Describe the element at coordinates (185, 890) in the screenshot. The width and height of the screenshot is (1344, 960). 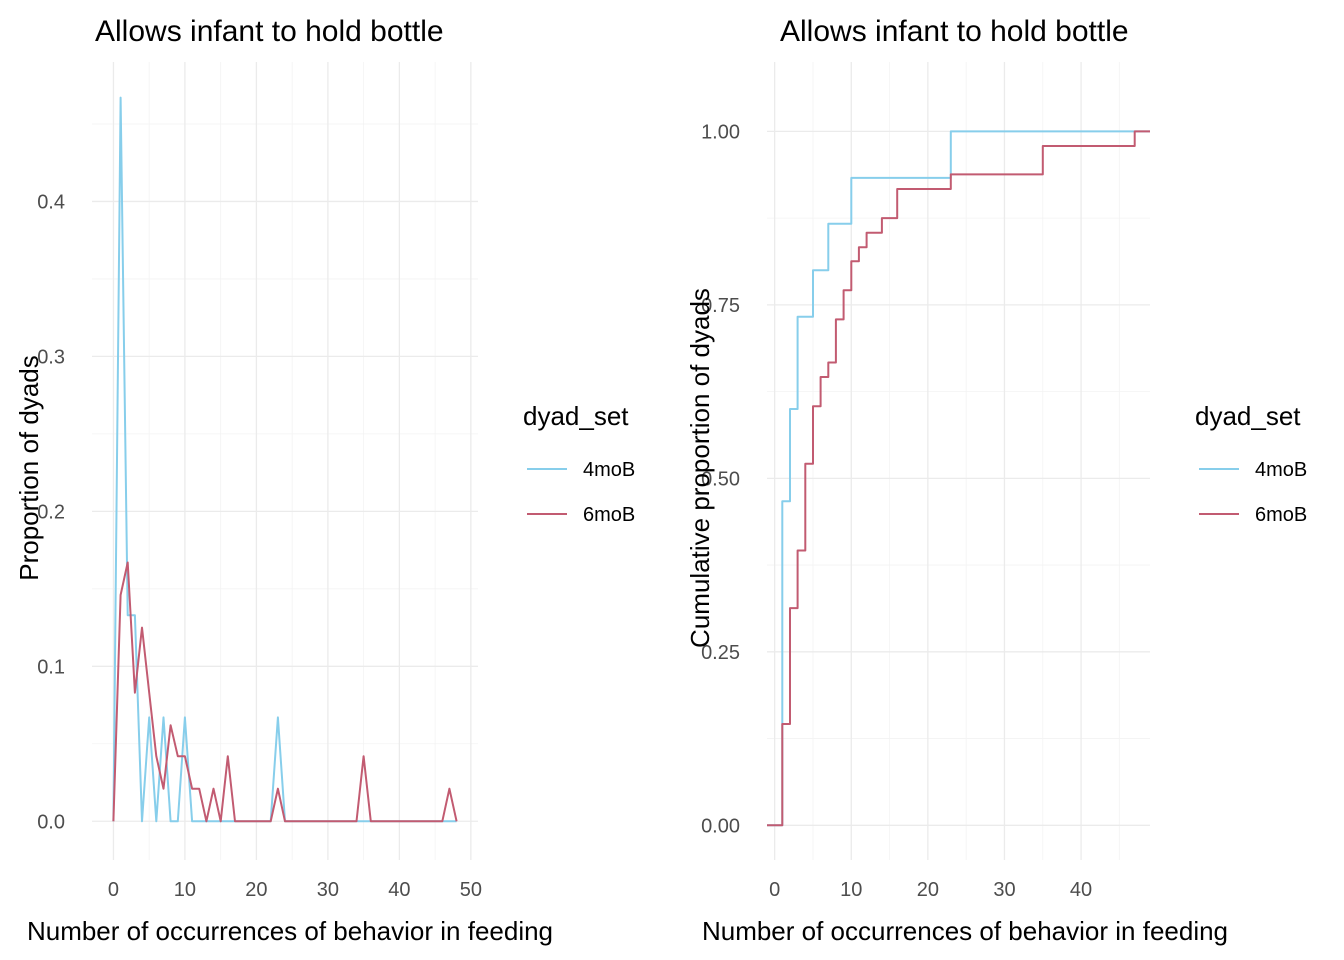
I see `density-x-tick-label: 10` at that location.